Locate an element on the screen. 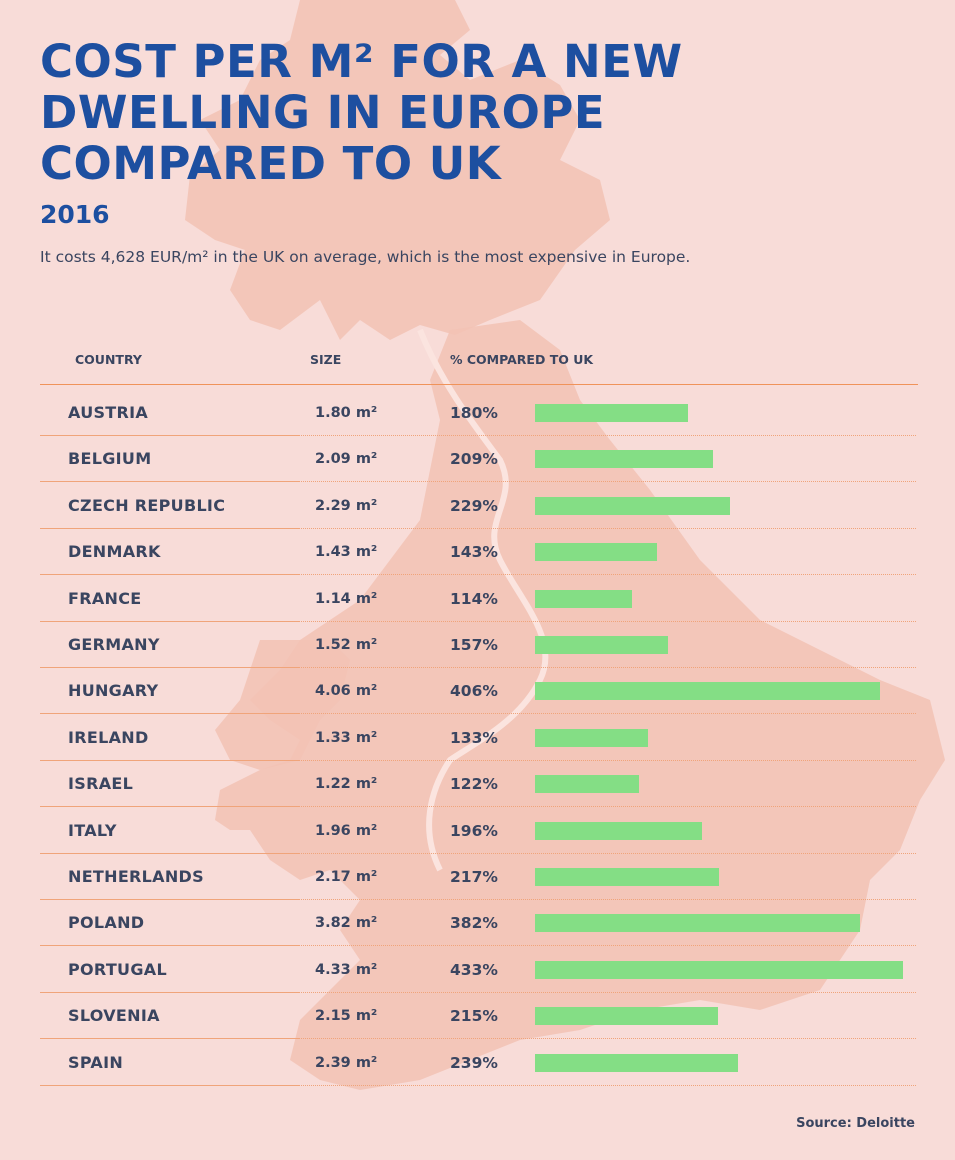  table-row: ITALY 1.96 m² 196% is located at coordinates (477, 831).